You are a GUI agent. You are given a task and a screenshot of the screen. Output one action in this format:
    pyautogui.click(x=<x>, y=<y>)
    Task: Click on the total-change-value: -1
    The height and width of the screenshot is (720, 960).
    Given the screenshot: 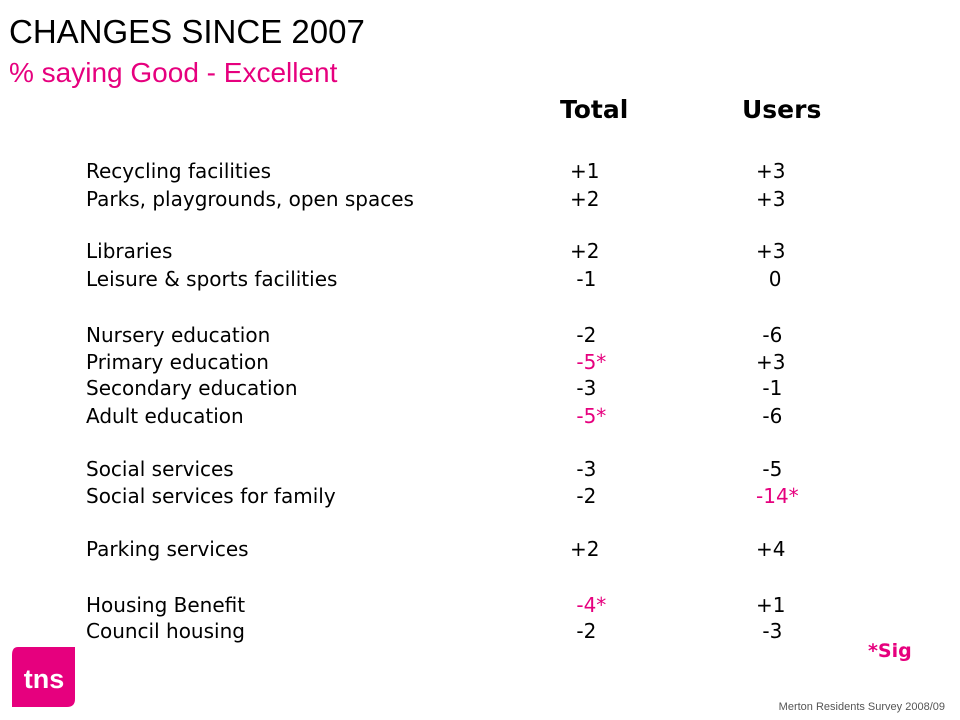 What is the action you would take?
    pyautogui.click(x=583, y=279)
    